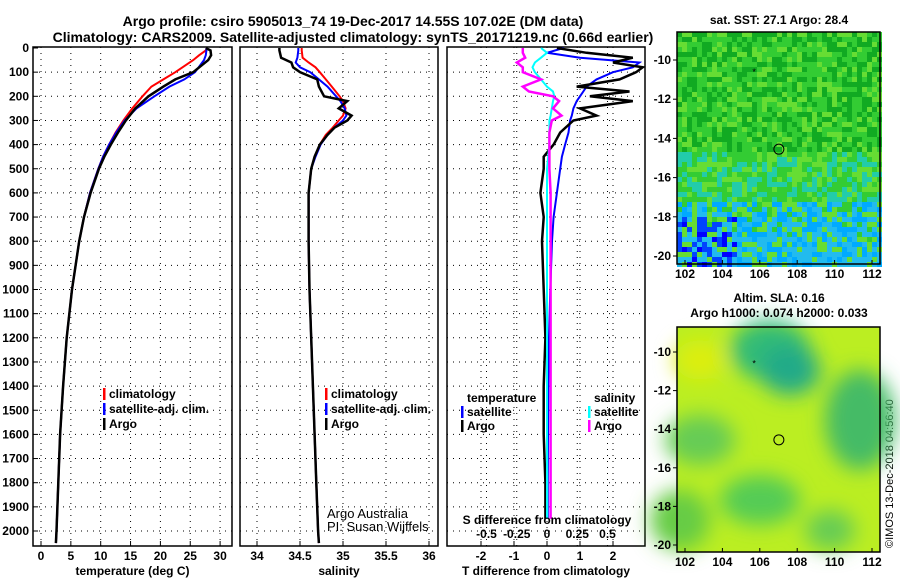 This screenshot has height=585, width=900. What do you see at coordinates (25, 48) in the screenshot?
I see `y-tick-label: 0` at bounding box center [25, 48].